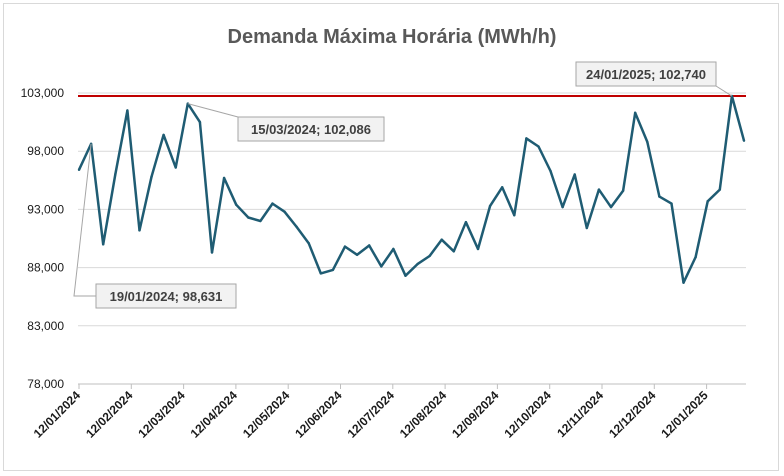  I want to click on x-tick-label: 12/03/2024, so click(161, 414).